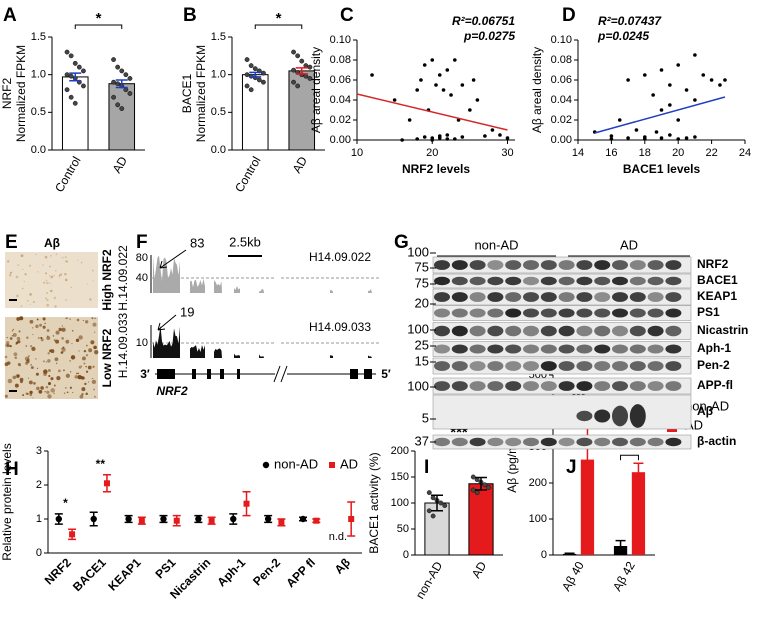 Image resolution: width=763 pixels, height=629 pixels. I want to click on row-label: Low NRF2, so click(107, 357).